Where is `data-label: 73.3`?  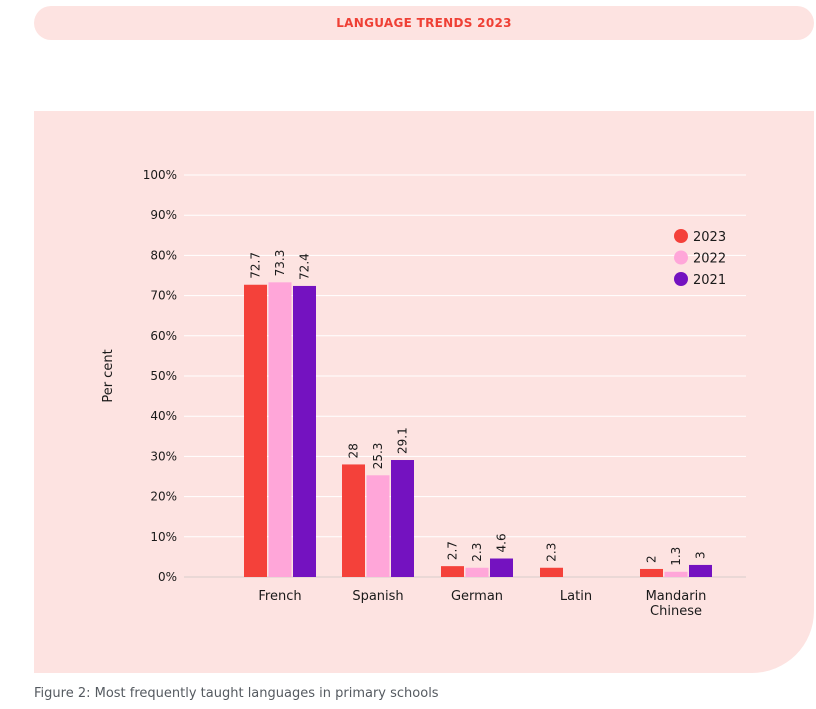 data-label: 73.3 is located at coordinates (280, 263).